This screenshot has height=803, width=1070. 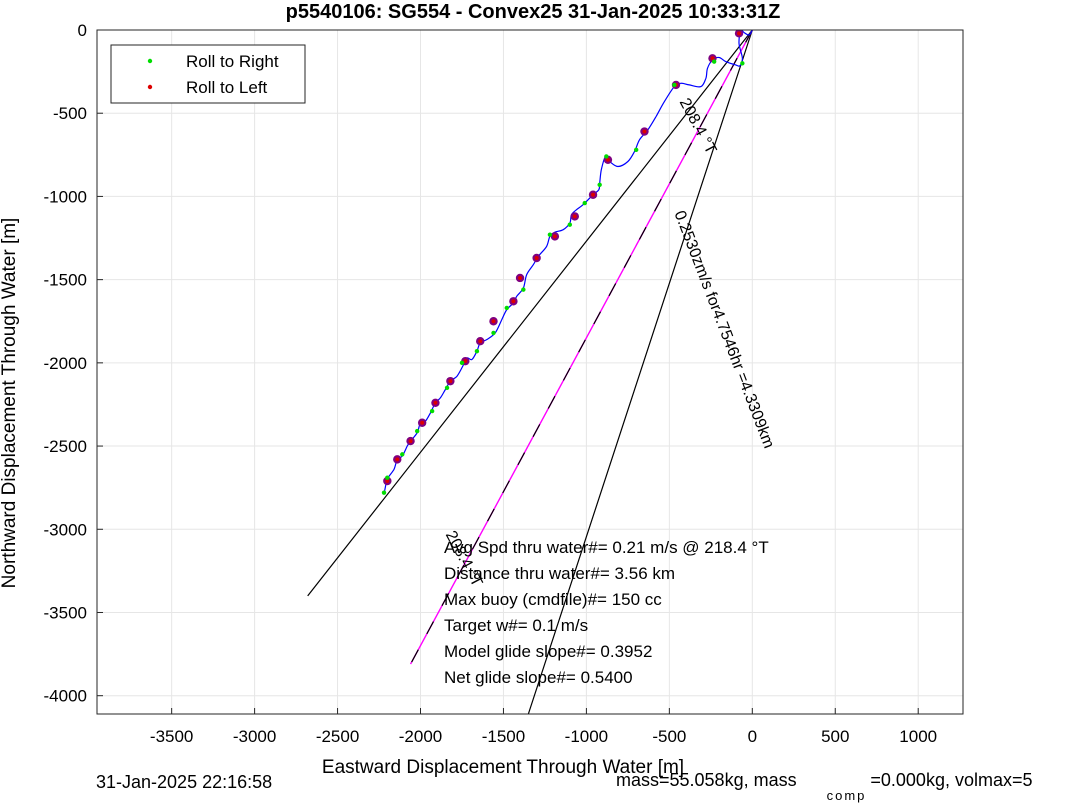 I want to click on x-tick-label: -2000, so click(x=420, y=736).